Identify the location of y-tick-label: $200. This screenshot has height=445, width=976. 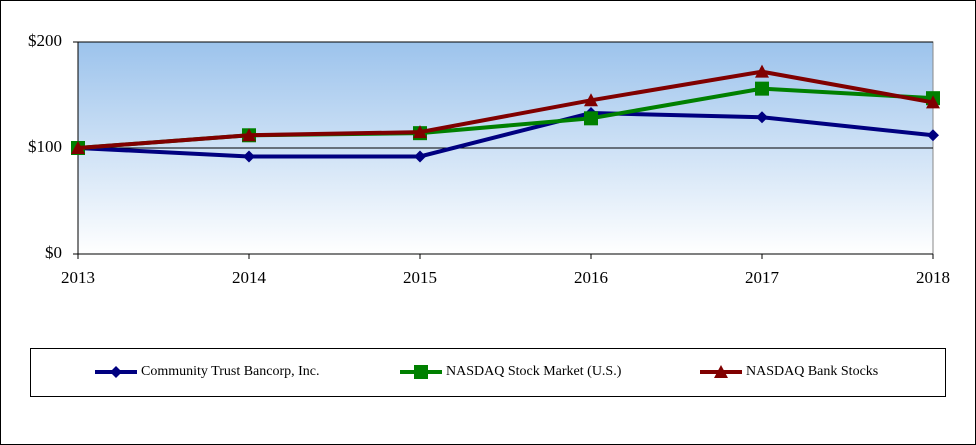
(45, 40).